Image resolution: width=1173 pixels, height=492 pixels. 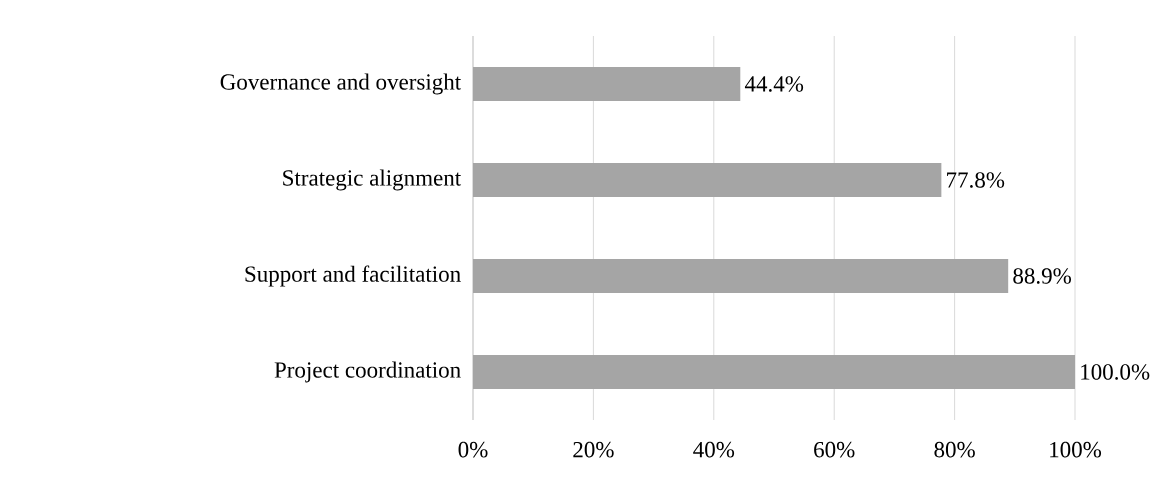 What do you see at coordinates (1115, 372) in the screenshot?
I see `data-label: 100.0%` at bounding box center [1115, 372].